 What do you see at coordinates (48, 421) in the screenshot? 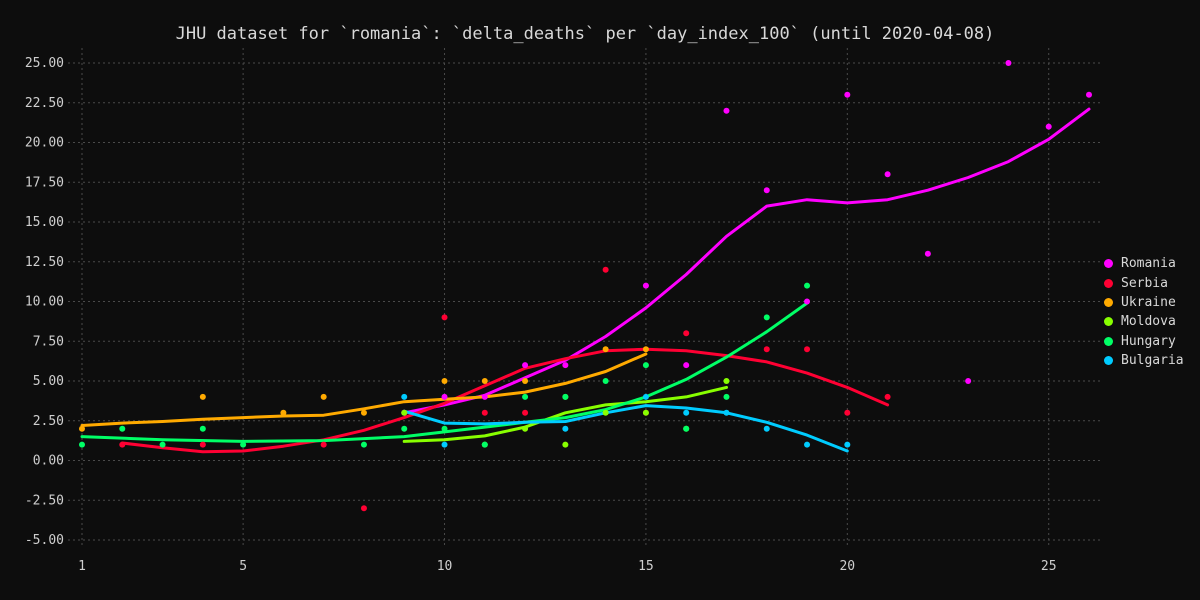
I see `y-tick-label: 2.50` at bounding box center [48, 421].